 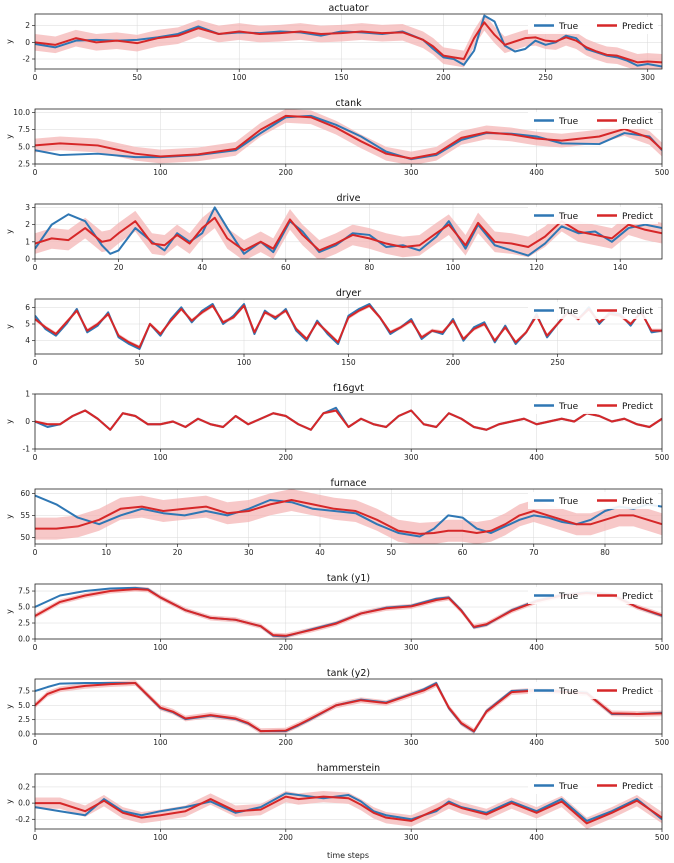 What do you see at coordinates (348, 388) in the screenshot?
I see `subplot-title: f16gvt` at bounding box center [348, 388].